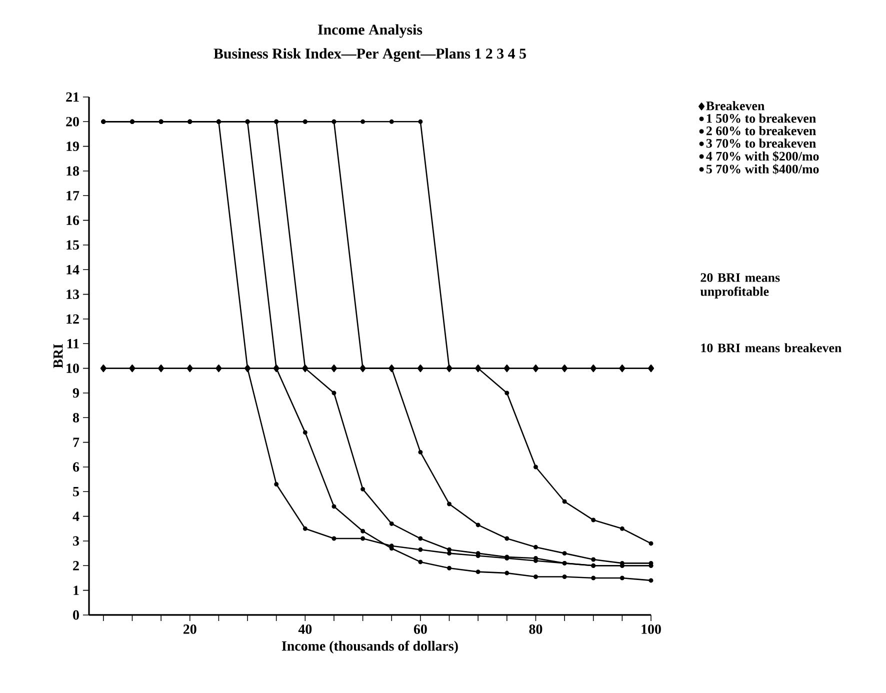 The height and width of the screenshot is (693, 886). Describe the element at coordinates (370, 647) in the screenshot. I see `x-axis-title: Income (thousands of dollars)` at that location.